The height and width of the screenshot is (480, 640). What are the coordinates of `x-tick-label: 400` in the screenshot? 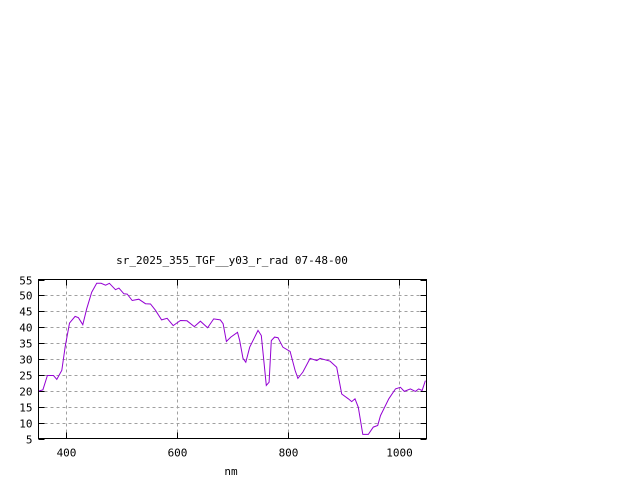 It's located at (67, 453).